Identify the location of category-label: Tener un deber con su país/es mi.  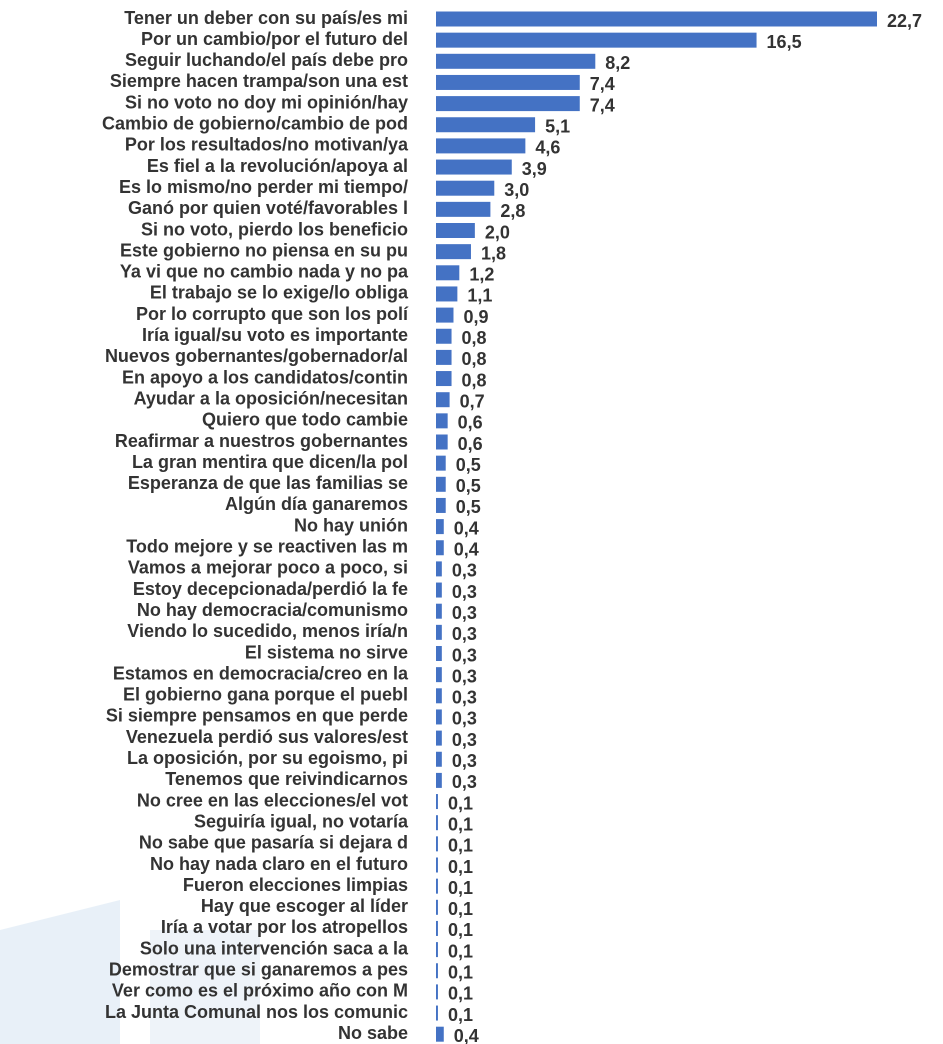
(266, 18).